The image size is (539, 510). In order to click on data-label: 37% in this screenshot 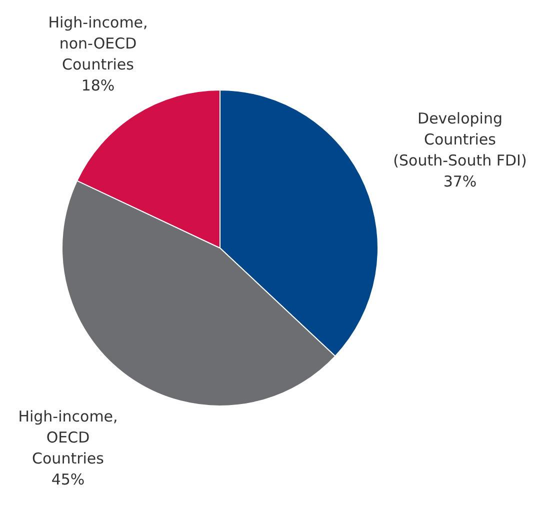, I will do `click(460, 181)`.